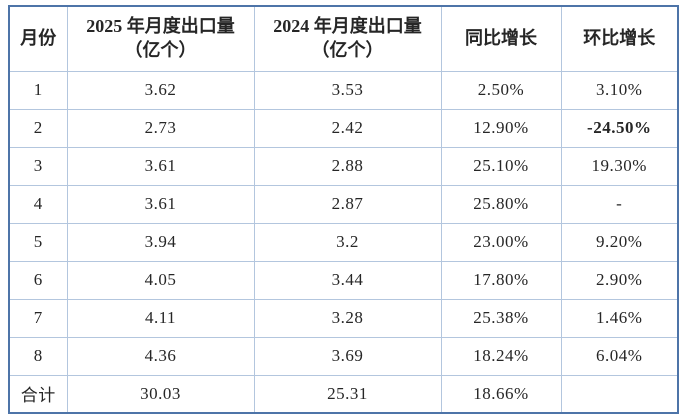 The height and width of the screenshot is (420, 684). I want to click on month-cell: 1, so click(38, 90).